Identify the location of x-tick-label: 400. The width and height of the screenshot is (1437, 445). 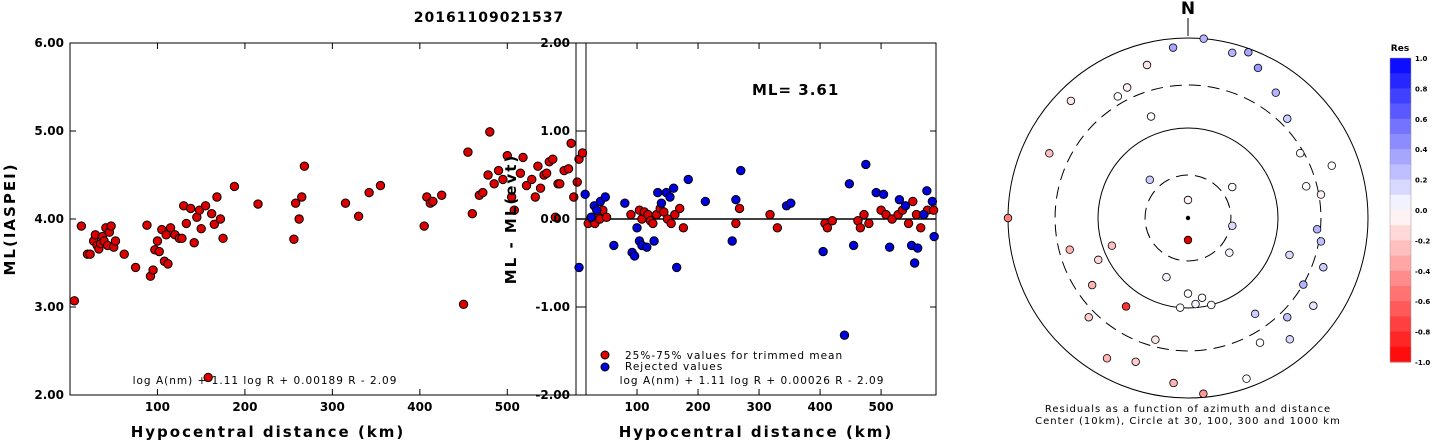
(820, 407).